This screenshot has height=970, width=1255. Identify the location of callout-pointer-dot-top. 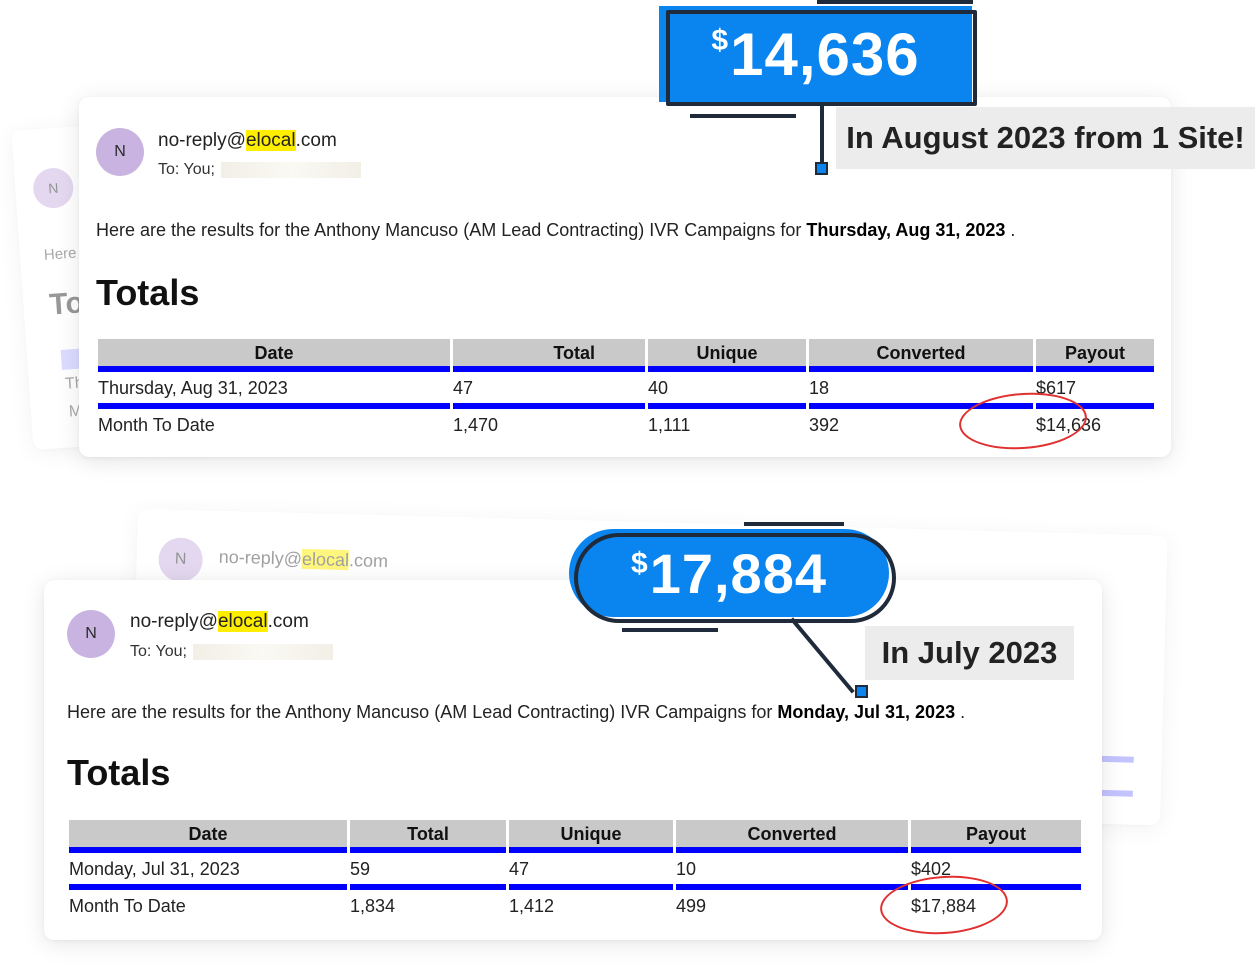
(821, 168).